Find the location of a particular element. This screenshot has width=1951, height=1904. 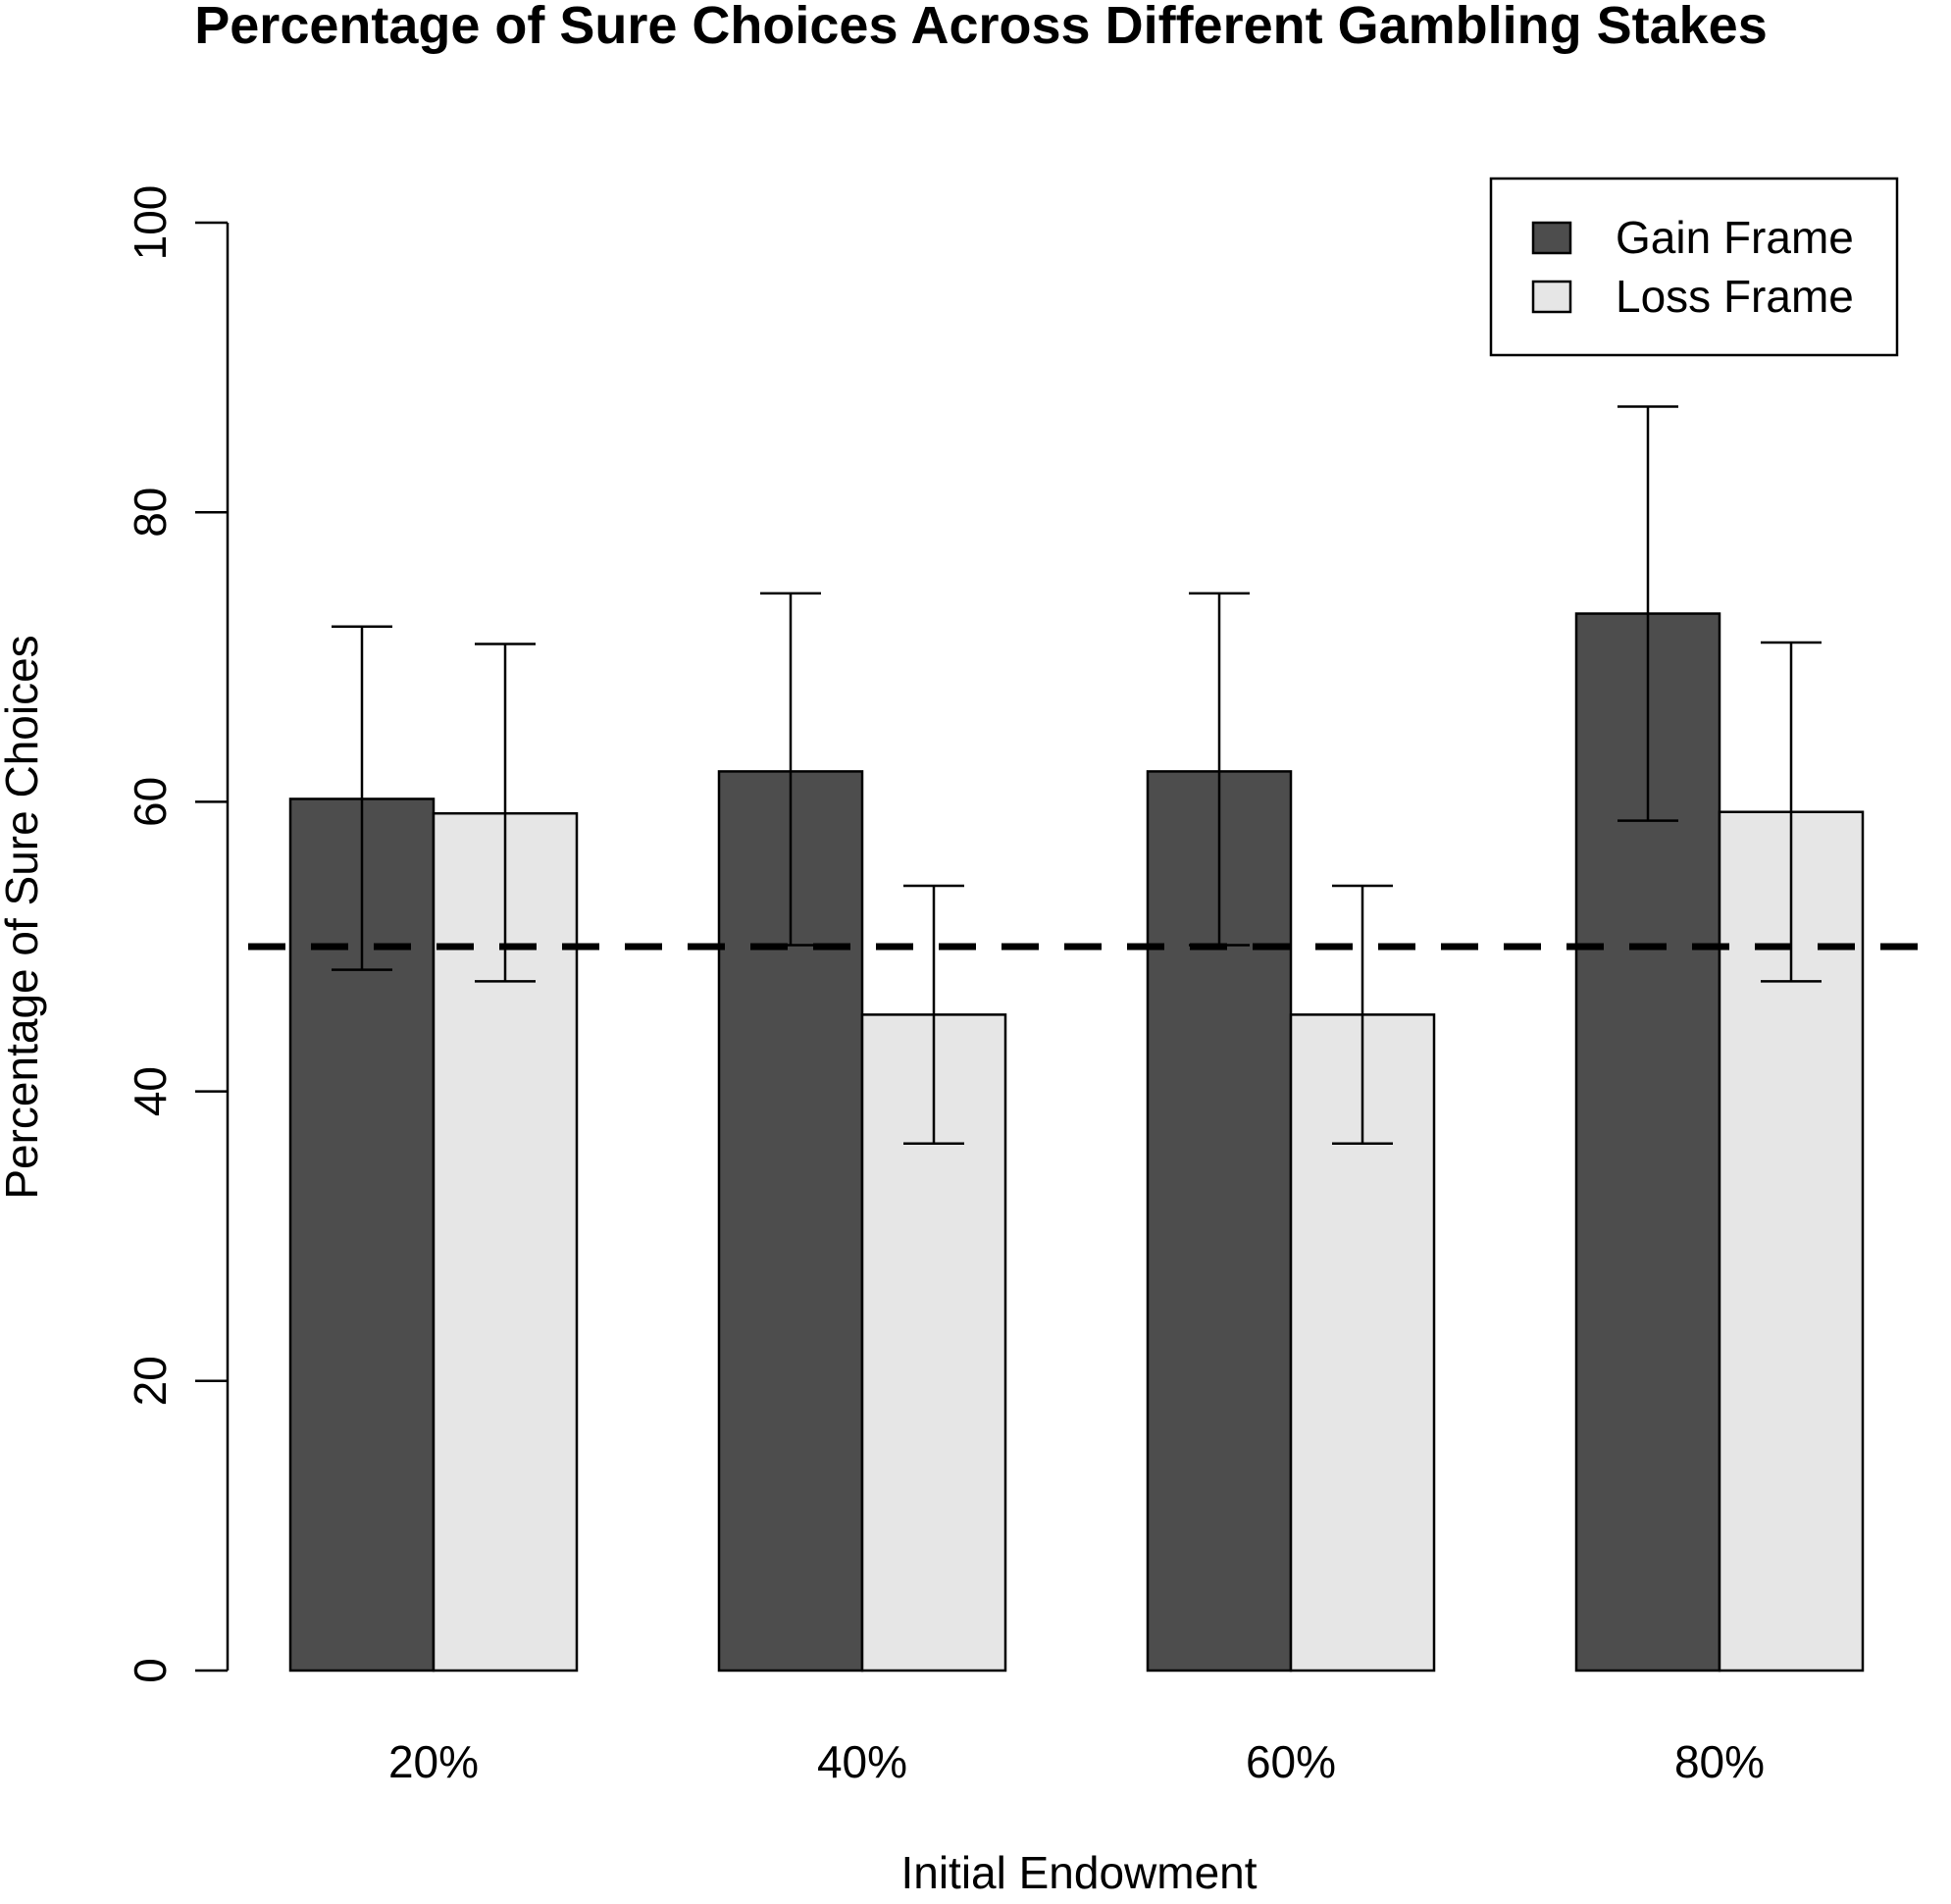

y-axis-label: Percentage of Sure Choices is located at coordinates (23, 917).